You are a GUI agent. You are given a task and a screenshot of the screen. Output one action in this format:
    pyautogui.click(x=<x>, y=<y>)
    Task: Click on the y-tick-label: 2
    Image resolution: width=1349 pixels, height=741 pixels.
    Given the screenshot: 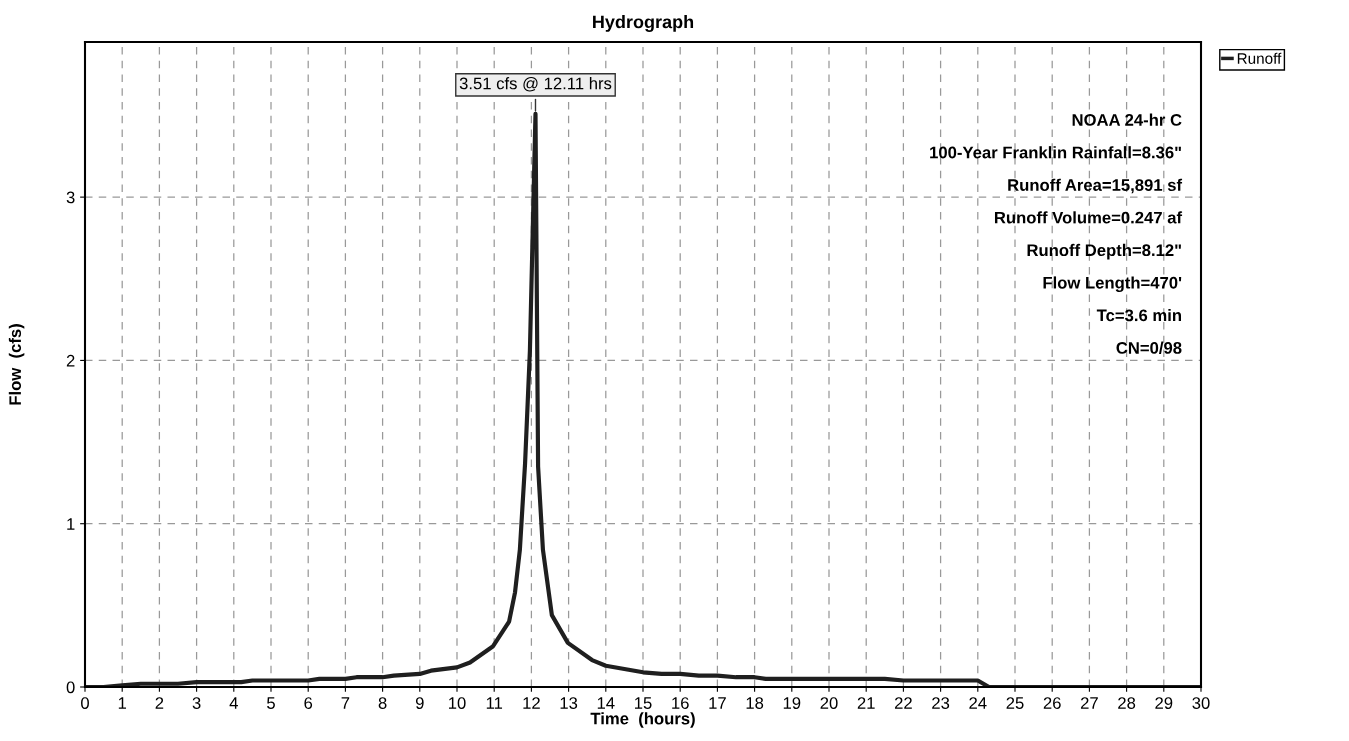 What is the action you would take?
    pyautogui.click(x=70, y=360)
    